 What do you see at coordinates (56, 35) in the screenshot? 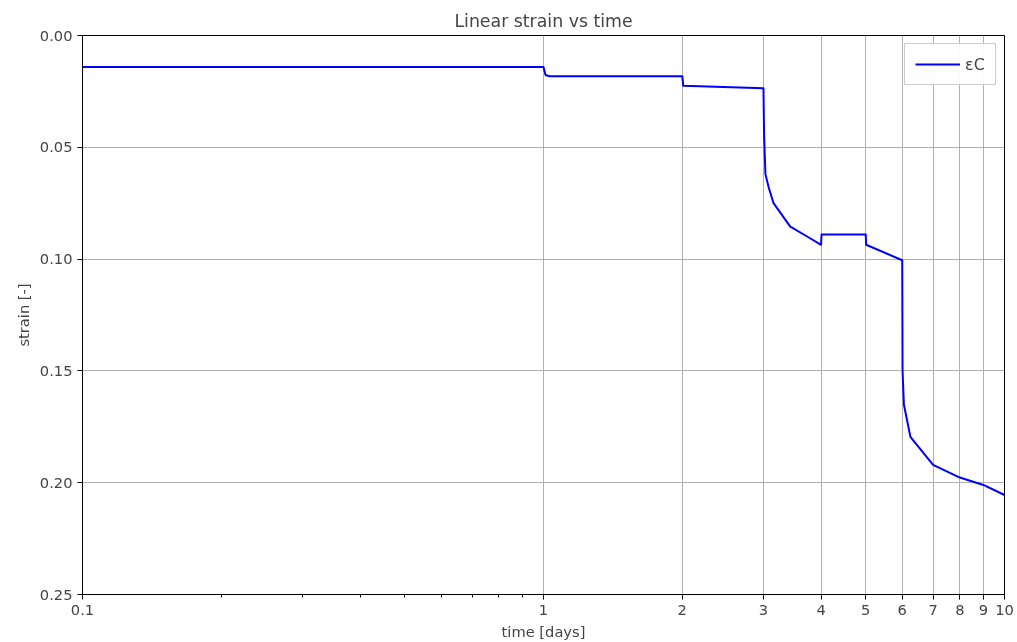
I see `y-tick-label: 0.00` at bounding box center [56, 35].